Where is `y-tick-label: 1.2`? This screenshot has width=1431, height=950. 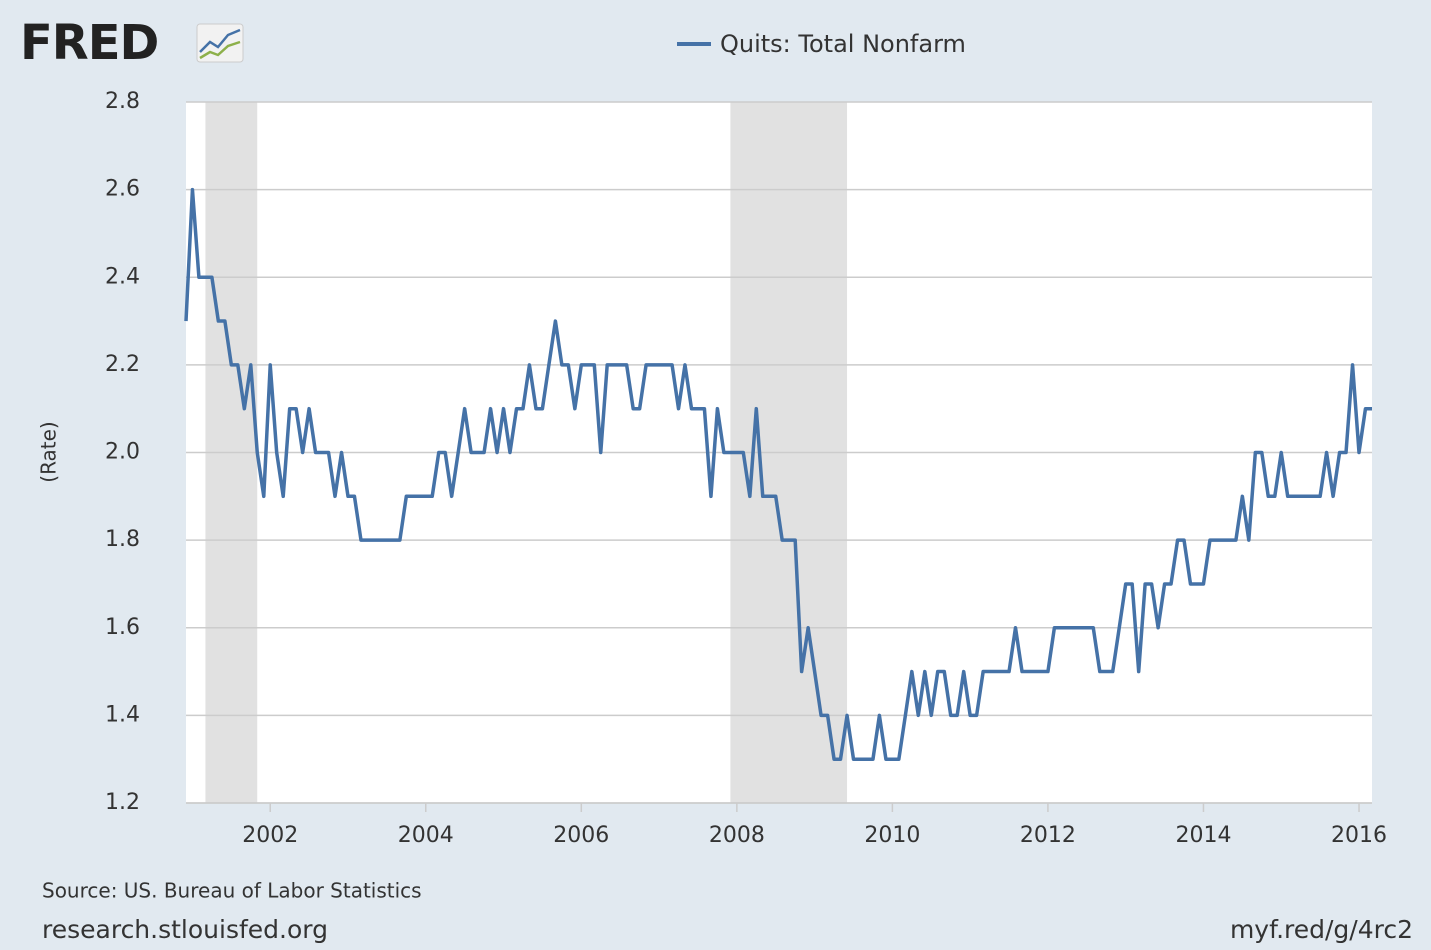 y-tick-label: 1.2 is located at coordinates (122, 802).